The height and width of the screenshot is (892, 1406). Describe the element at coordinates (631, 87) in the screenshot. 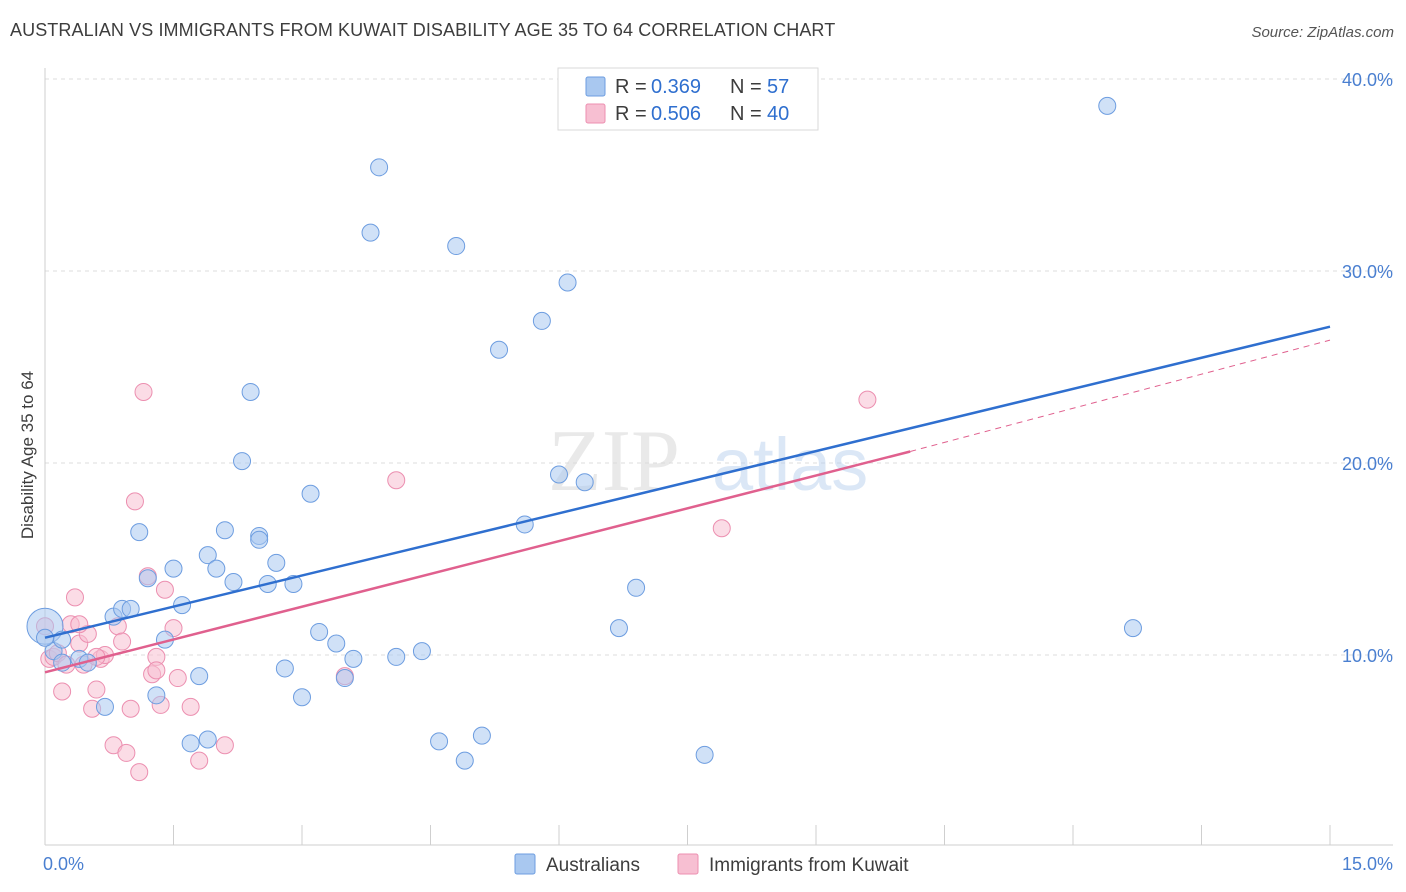

I see `legend-r-label-1: R =` at that location.